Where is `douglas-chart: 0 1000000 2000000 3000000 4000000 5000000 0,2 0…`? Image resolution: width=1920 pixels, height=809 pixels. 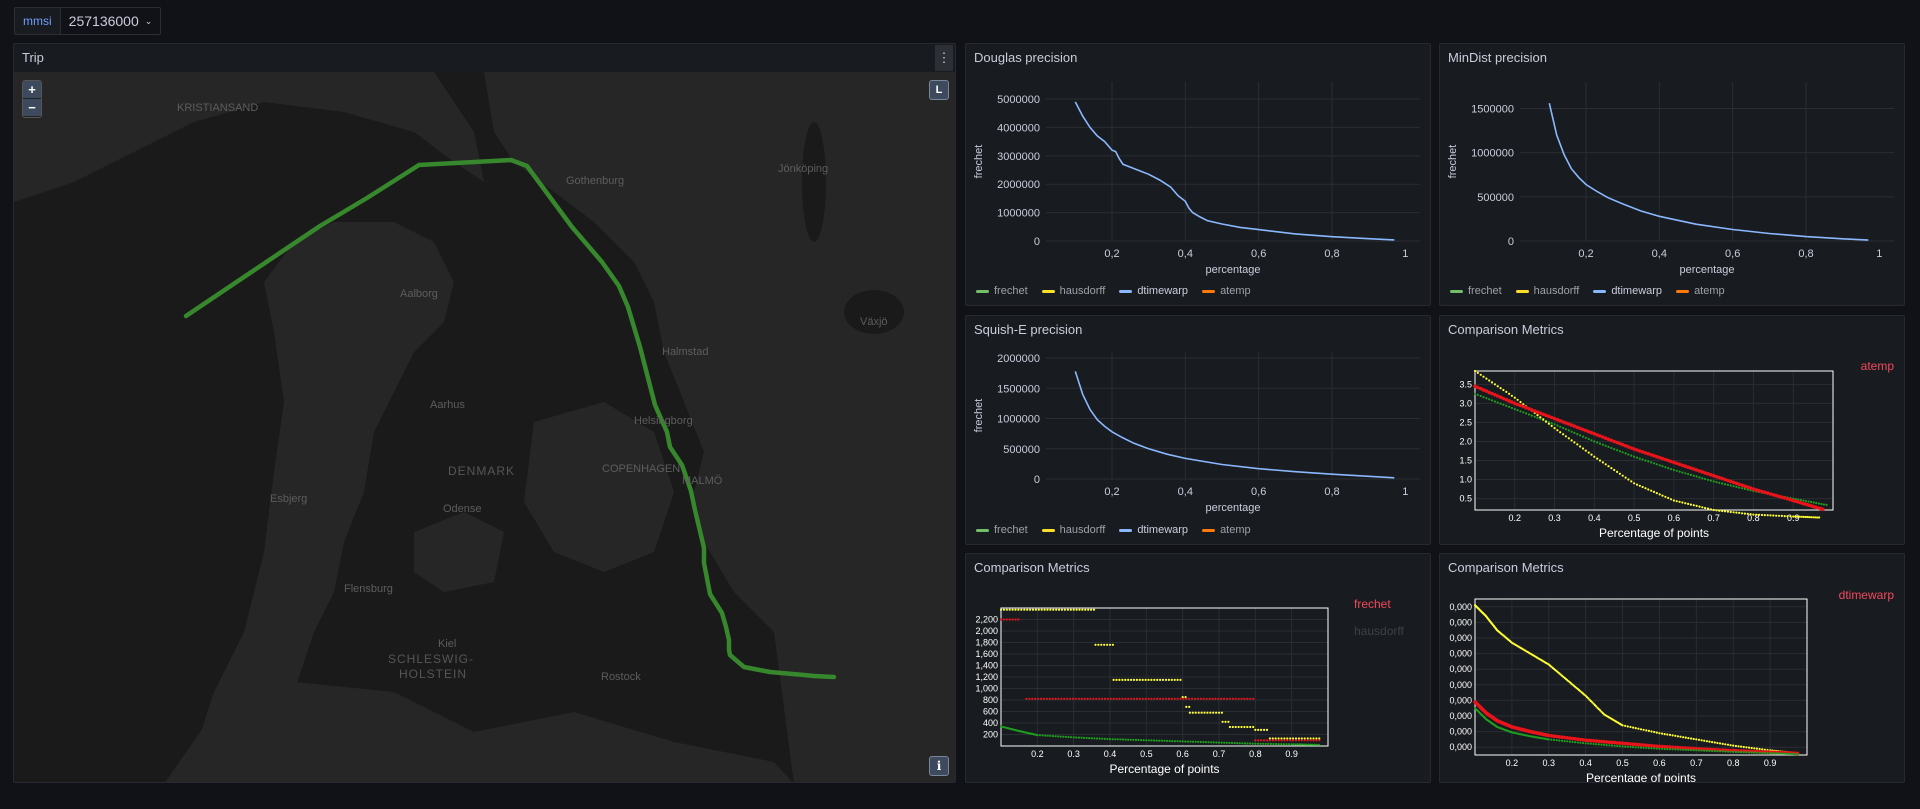
douglas-chart: 0 1000000 2000000 3000000 4000000 5000000 0,2 0… is located at coordinates (1196, 179).